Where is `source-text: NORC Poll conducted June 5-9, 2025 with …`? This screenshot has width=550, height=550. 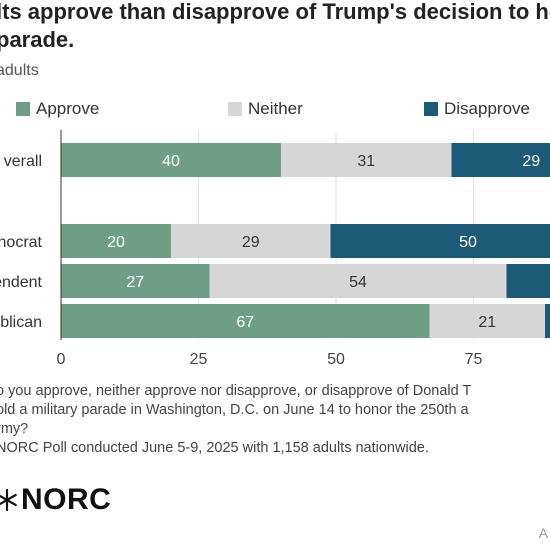
source-text: NORC Poll conducted June 5-9, 2025 with … is located at coordinates (214, 448).